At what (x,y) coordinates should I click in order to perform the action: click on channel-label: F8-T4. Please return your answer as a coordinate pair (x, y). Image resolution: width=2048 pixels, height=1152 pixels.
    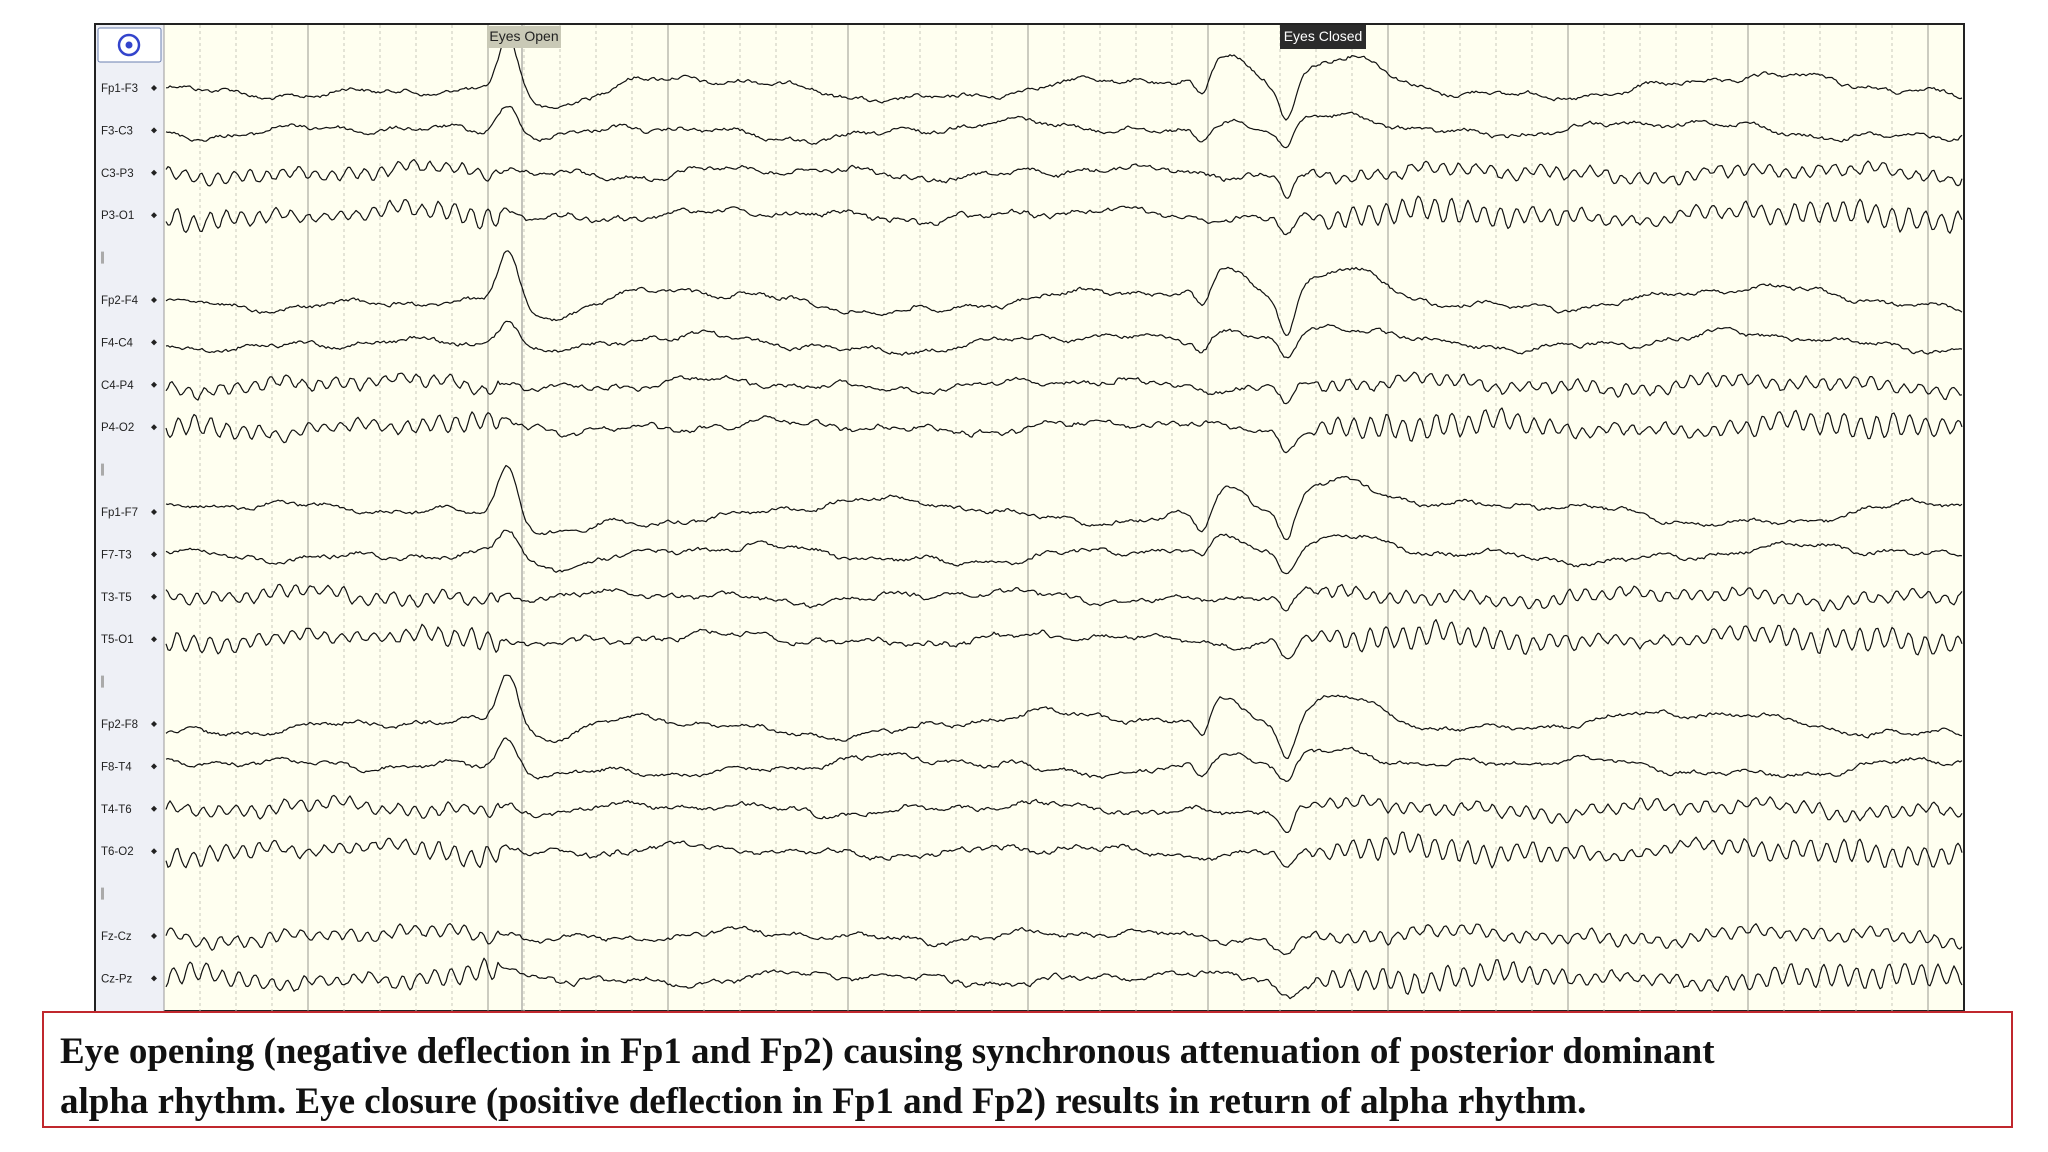
    Looking at the image, I should click on (116, 767).